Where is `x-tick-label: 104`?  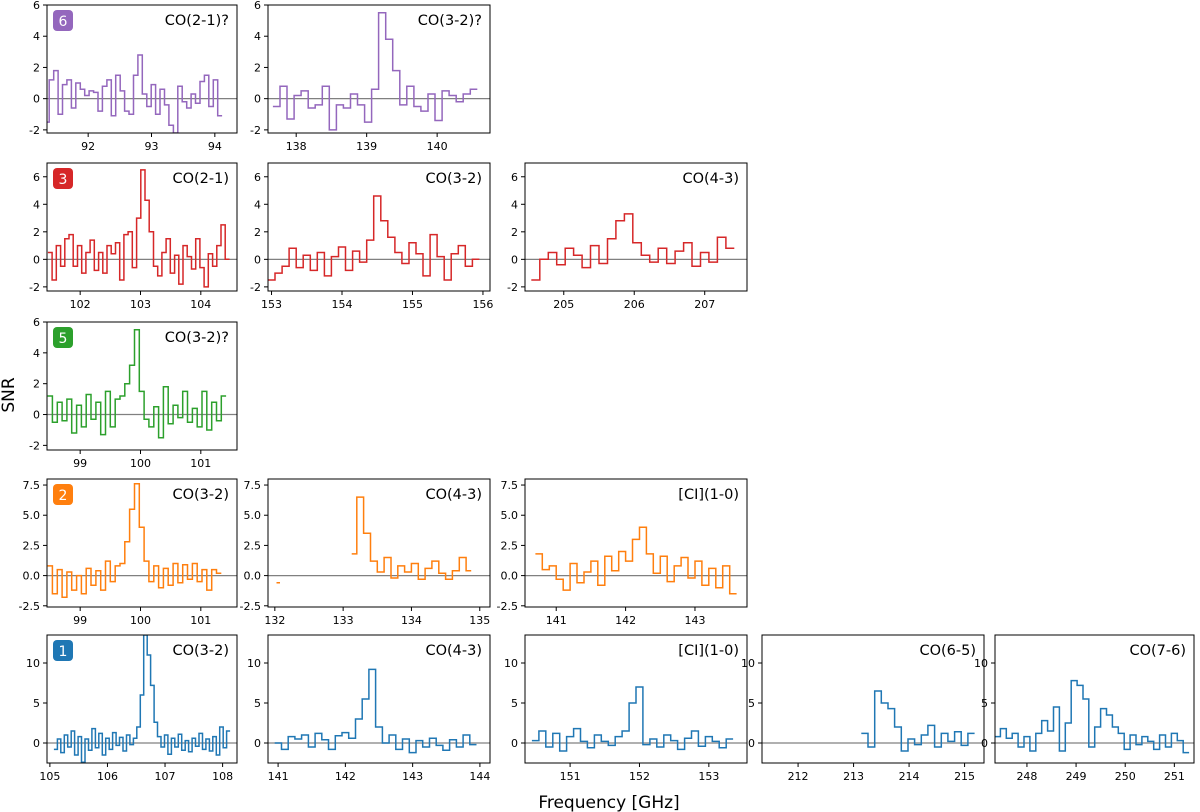 x-tick-label: 104 is located at coordinates (200, 304).